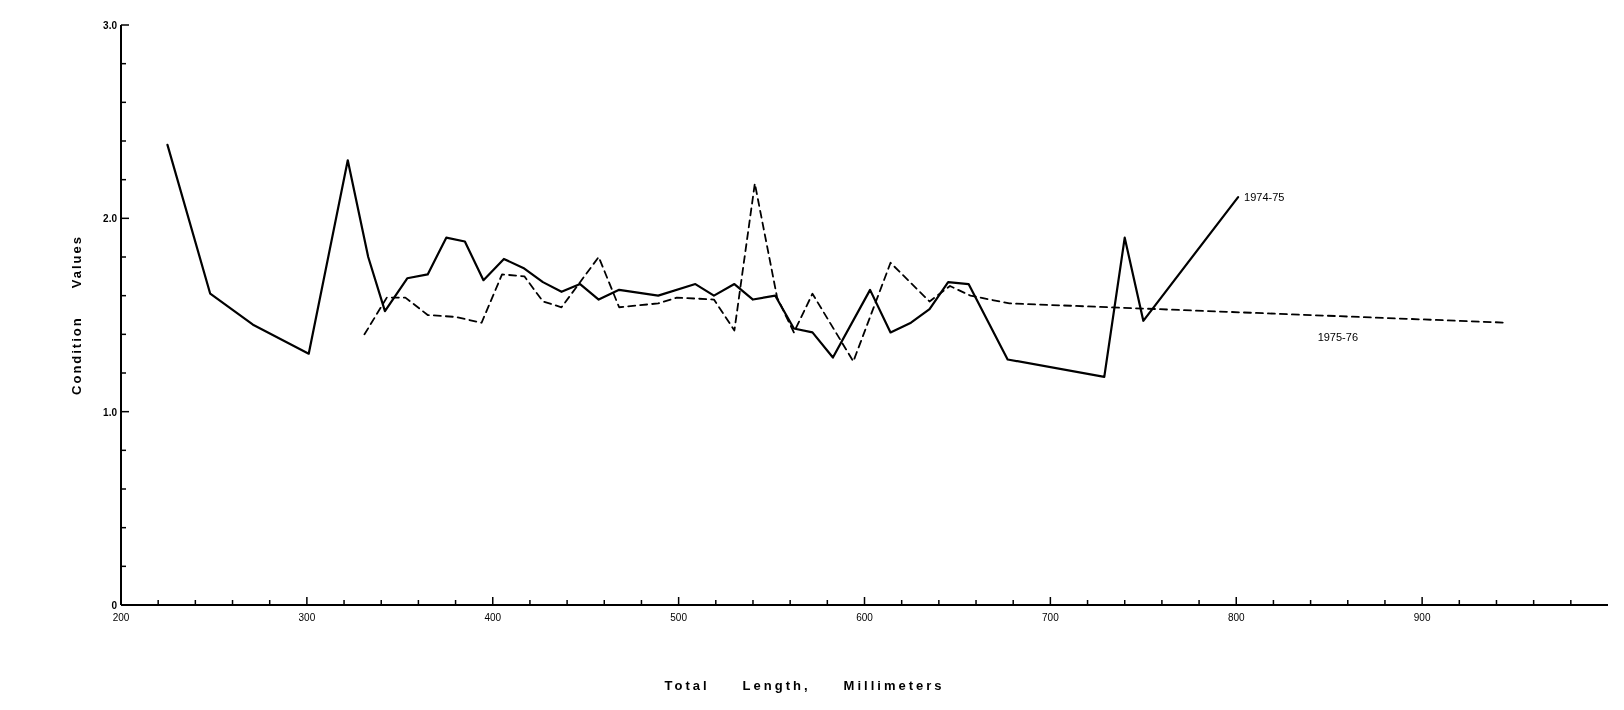 This screenshot has height=710, width=1624. What do you see at coordinates (1051, 617) in the screenshot?
I see `x-tick-label: 700` at bounding box center [1051, 617].